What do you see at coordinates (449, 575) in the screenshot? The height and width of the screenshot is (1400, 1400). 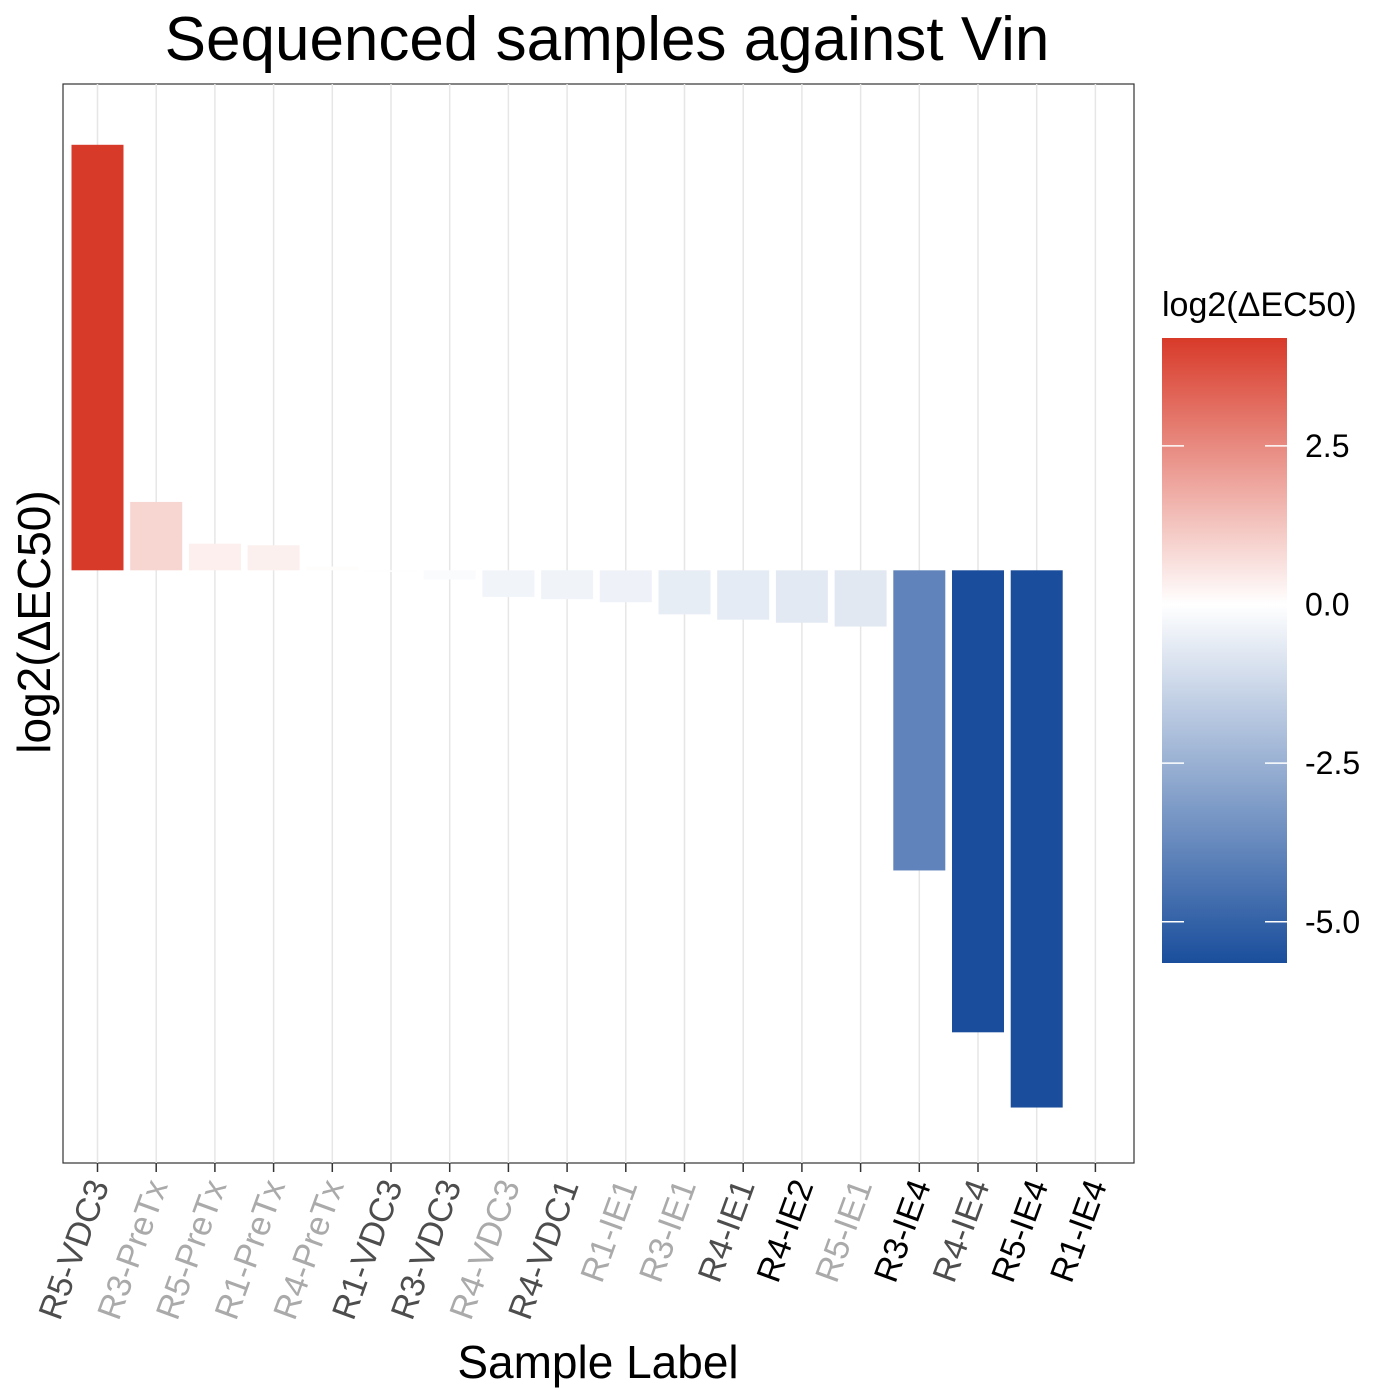 I see `bar-r3-vdc3` at bounding box center [449, 575].